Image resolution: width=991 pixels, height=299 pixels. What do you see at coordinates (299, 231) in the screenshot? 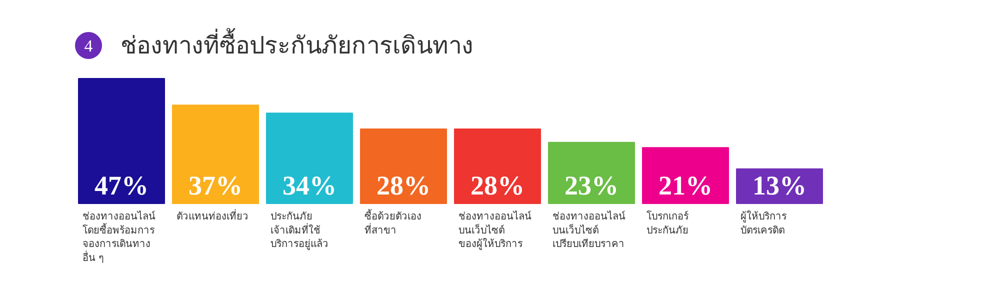
I see `x-tick-label: ประกันภัย เจ้าเดิมที่ใช้ บริการอยู่แล้ว` at bounding box center [299, 231].